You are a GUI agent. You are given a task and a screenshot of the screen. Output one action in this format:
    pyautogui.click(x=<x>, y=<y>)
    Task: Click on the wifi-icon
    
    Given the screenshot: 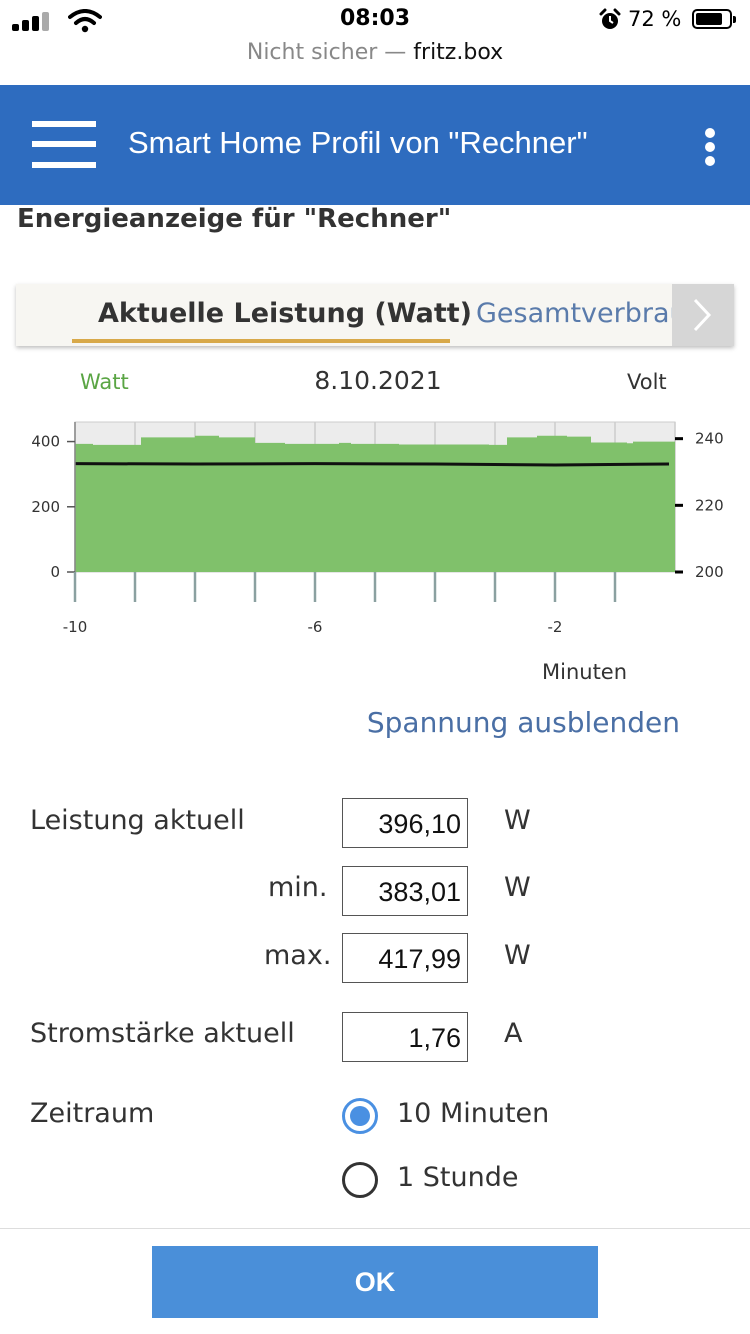 What is the action you would take?
    pyautogui.click(x=85, y=21)
    